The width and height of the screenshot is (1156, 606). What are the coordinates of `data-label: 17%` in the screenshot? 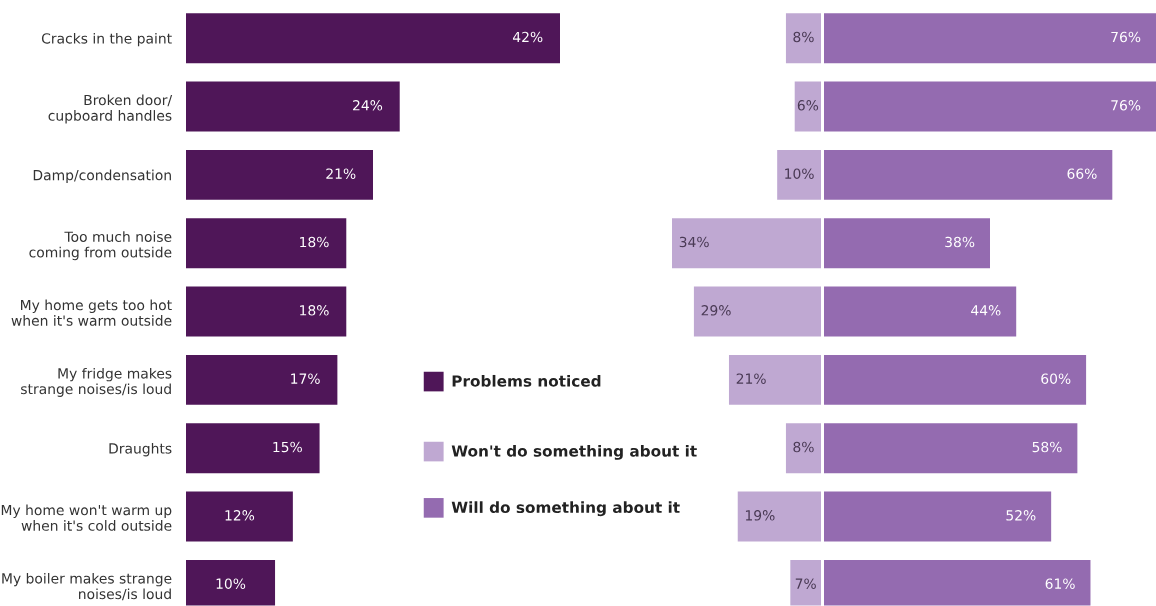 It's located at (305, 378).